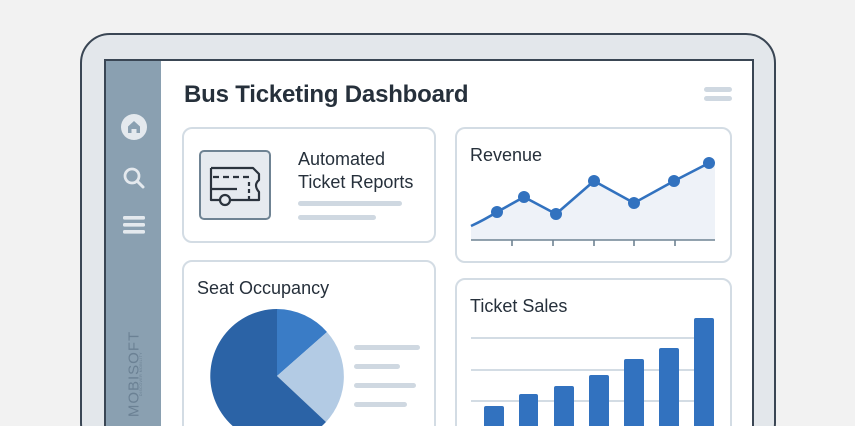  What do you see at coordinates (719, 95) in the screenshot?
I see `hamburger-menu-icon` at bounding box center [719, 95].